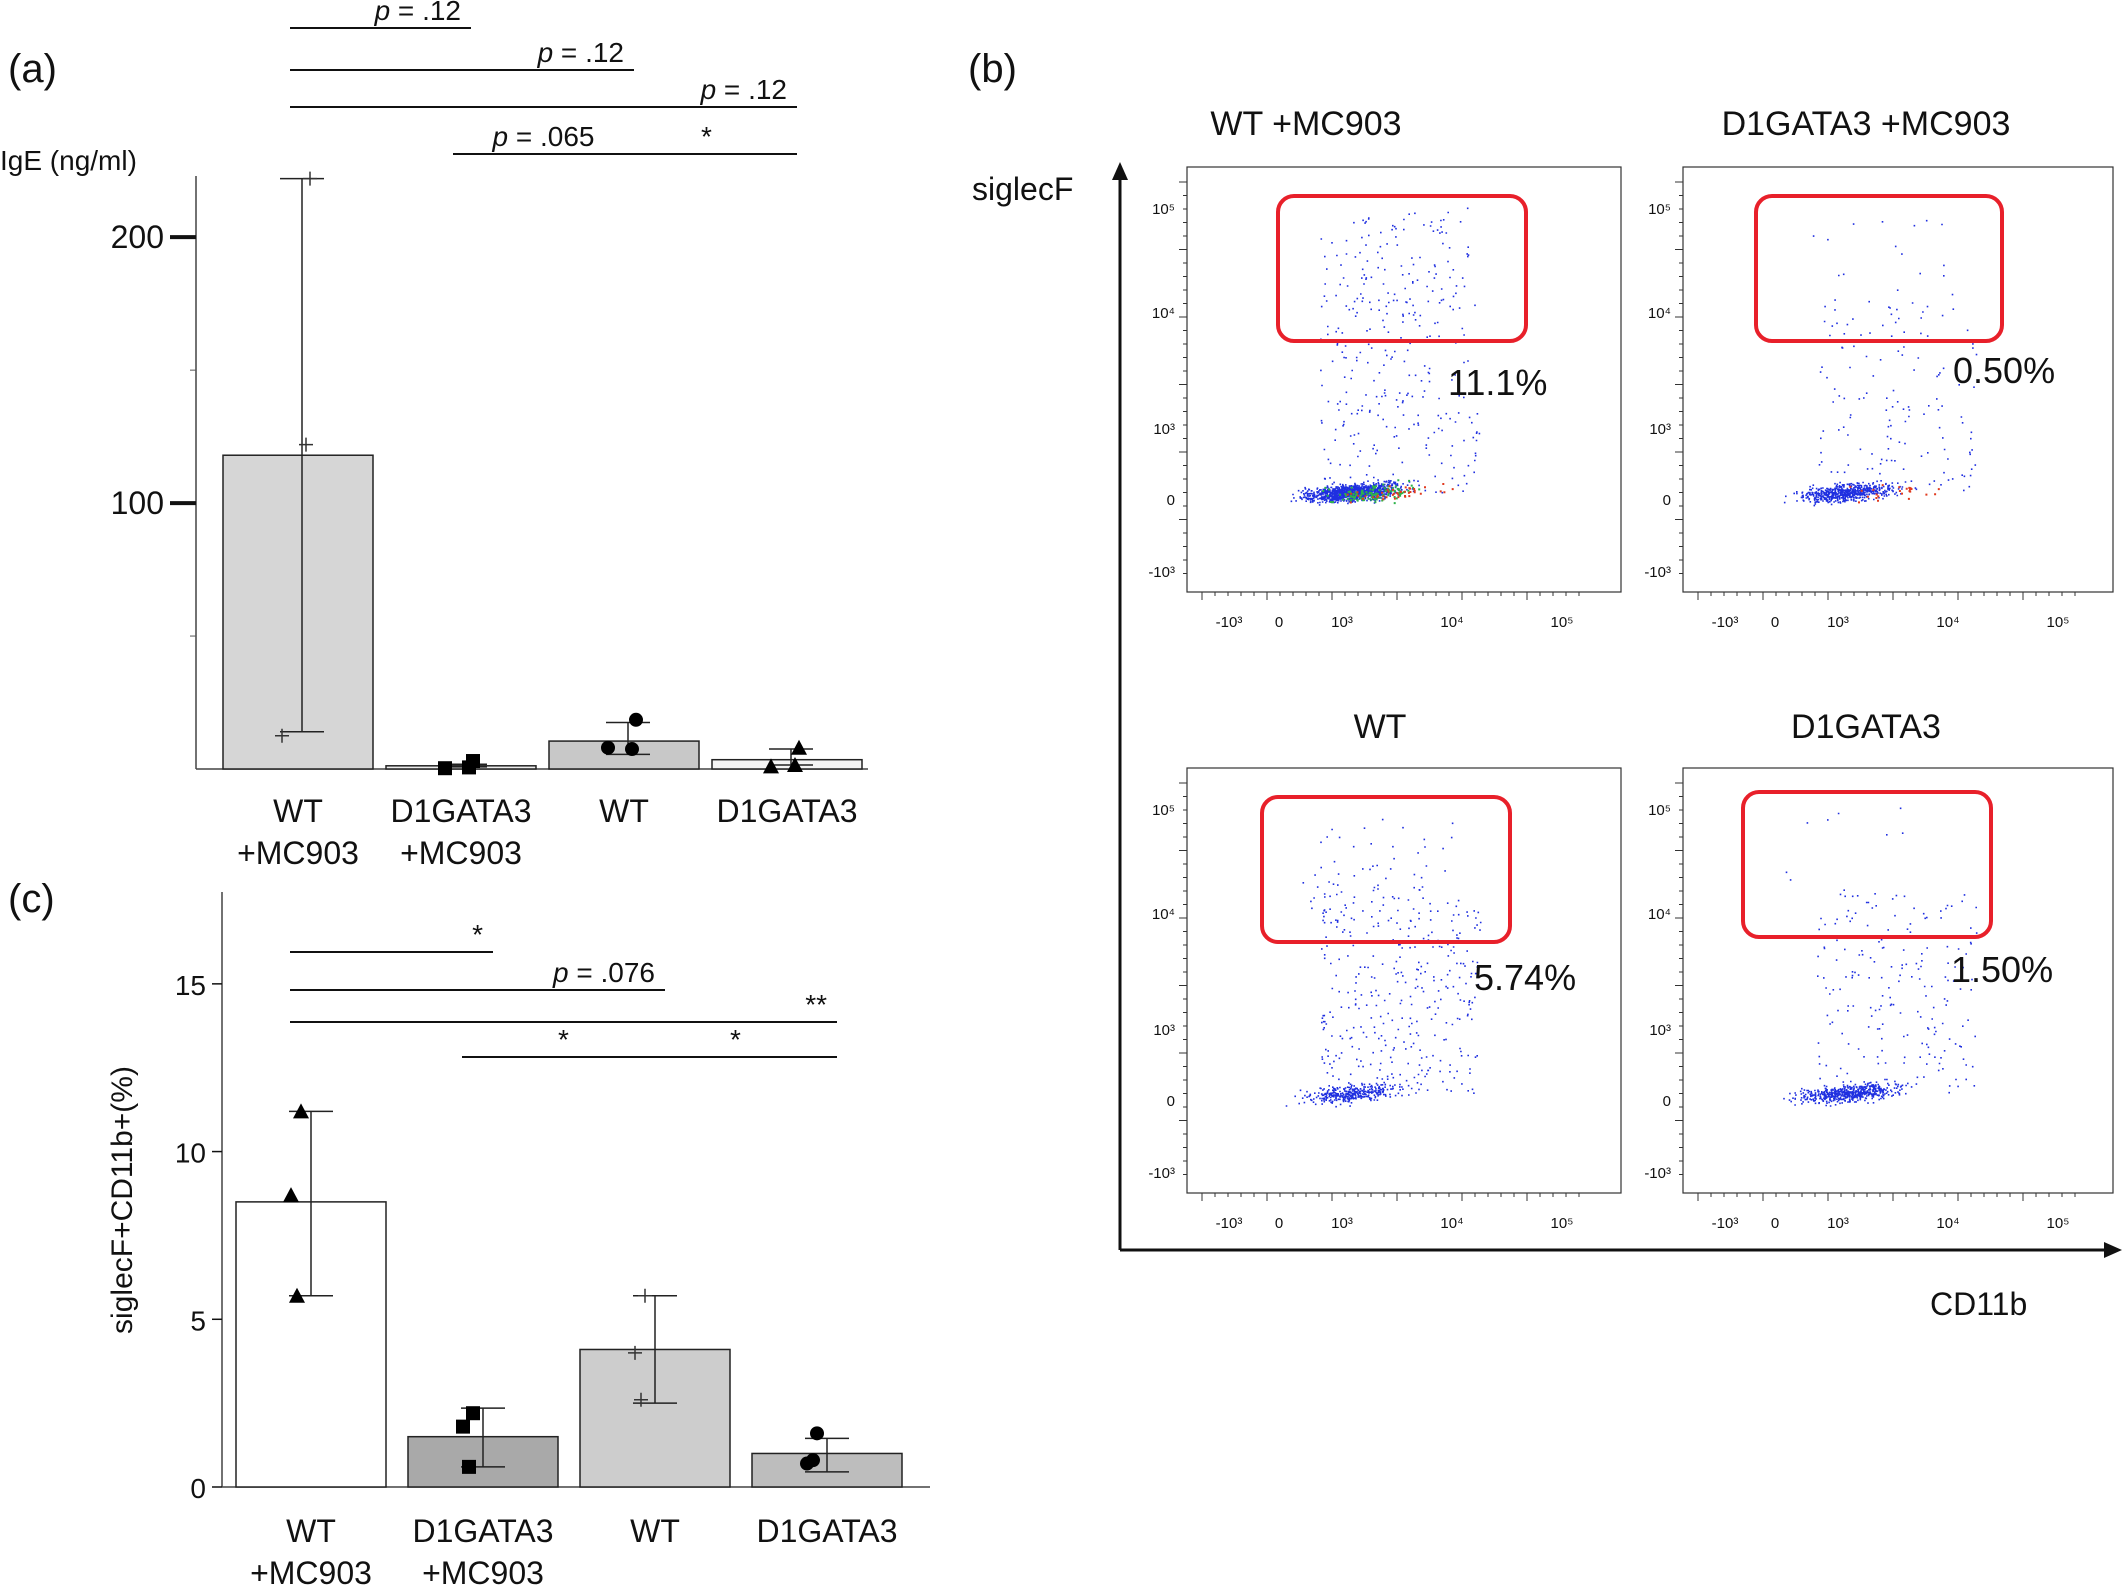  Describe the element at coordinates (551, 136) in the screenshot. I see `p-value: = .065` at that location.